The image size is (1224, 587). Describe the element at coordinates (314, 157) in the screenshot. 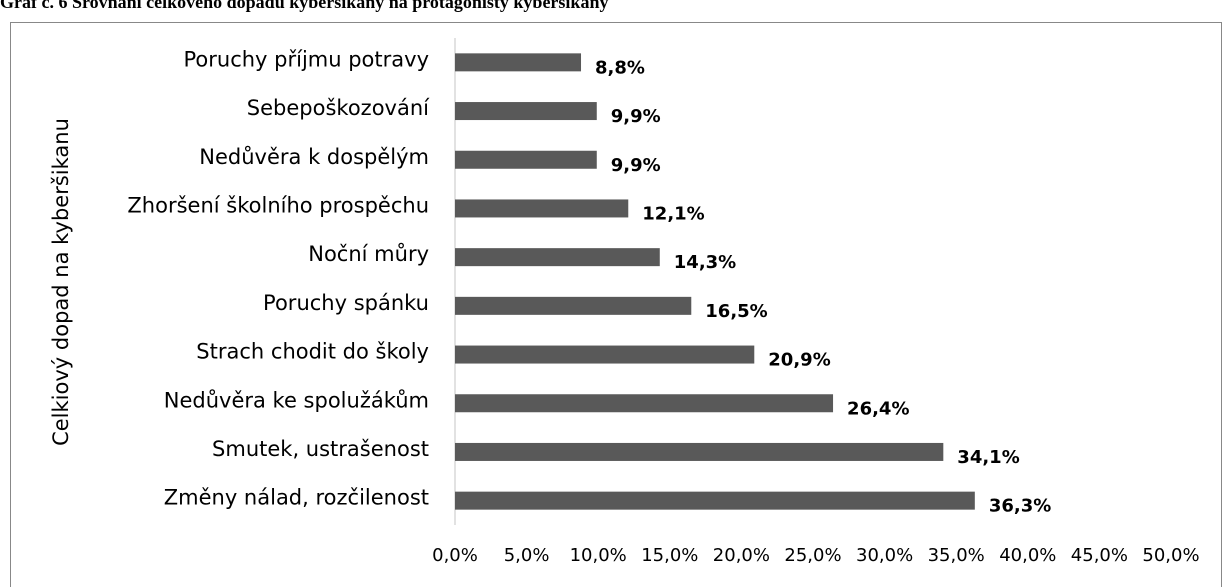

I see `y-tick-label: Nedůvěra k dospělým` at that location.